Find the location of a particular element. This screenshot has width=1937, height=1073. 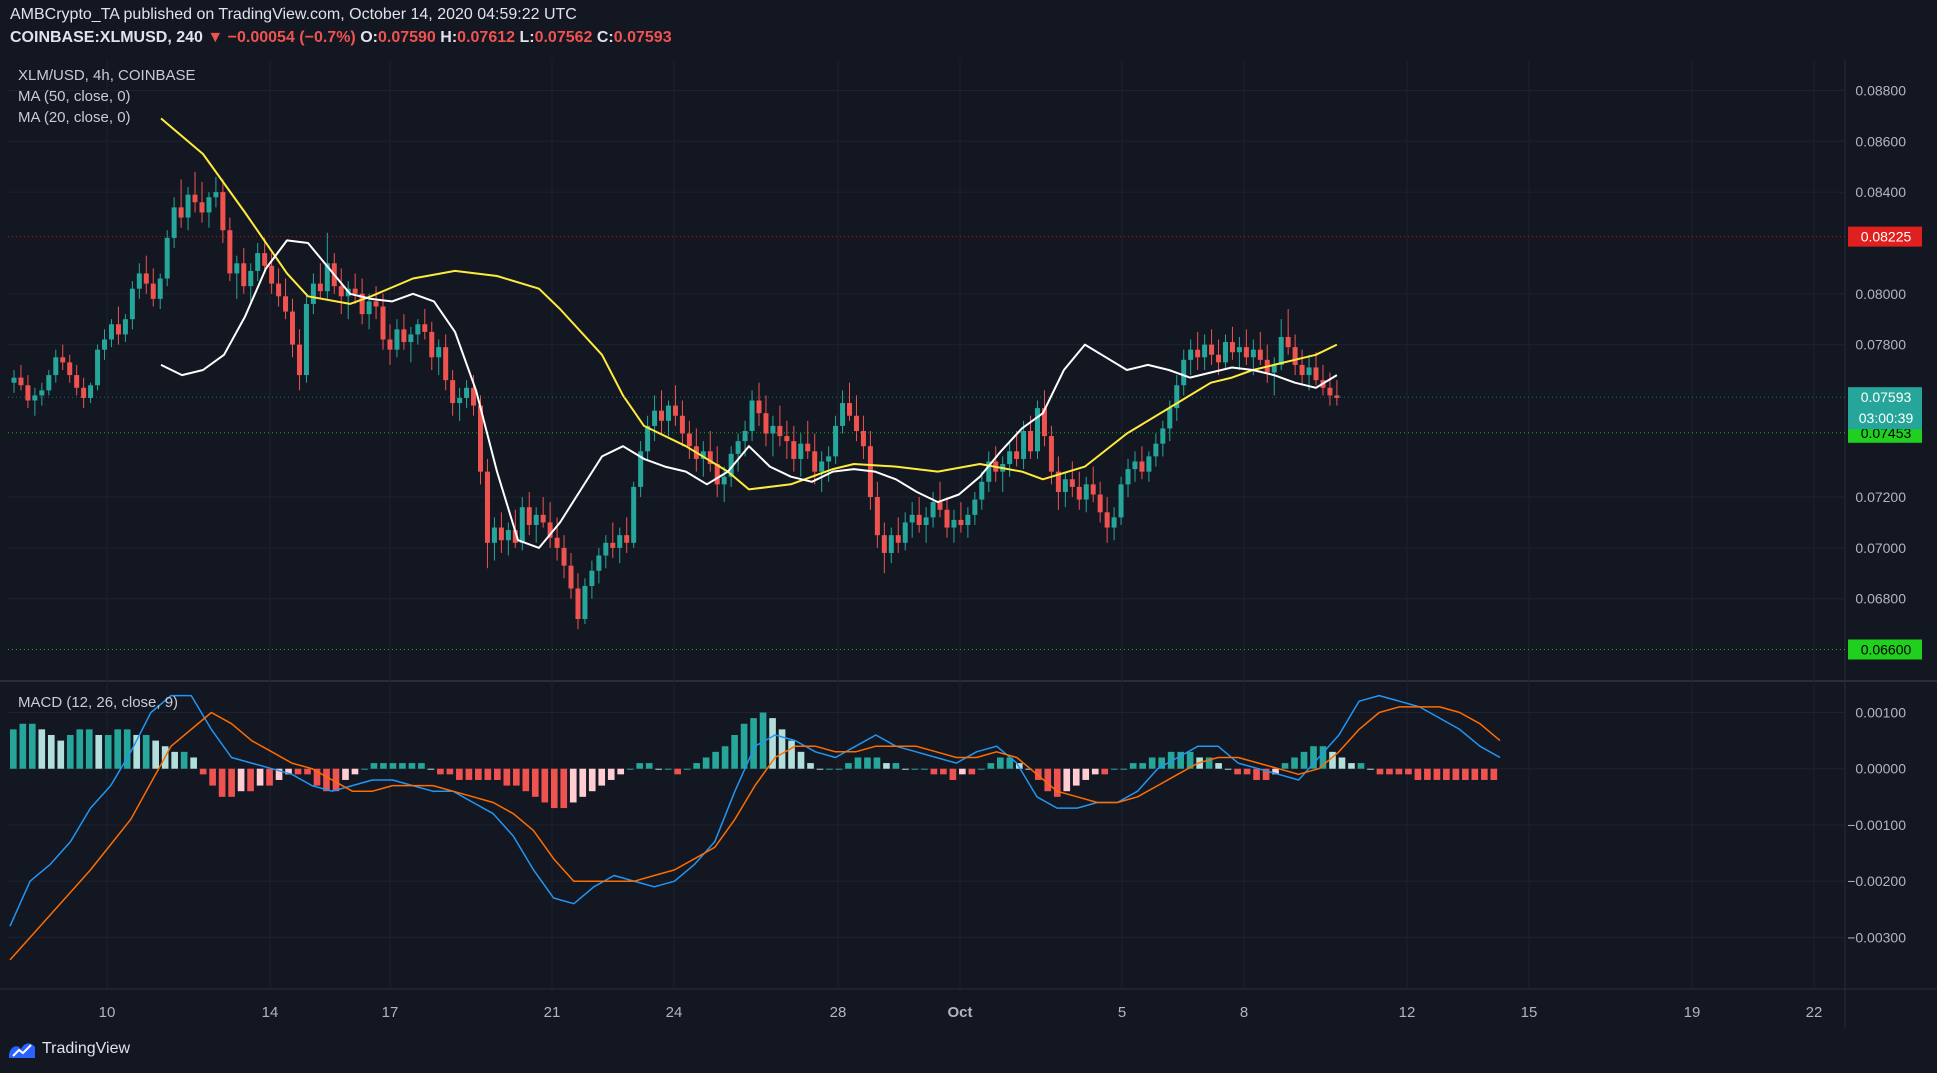

ma50-legend: MA (50, close, 0) is located at coordinates (74, 96).